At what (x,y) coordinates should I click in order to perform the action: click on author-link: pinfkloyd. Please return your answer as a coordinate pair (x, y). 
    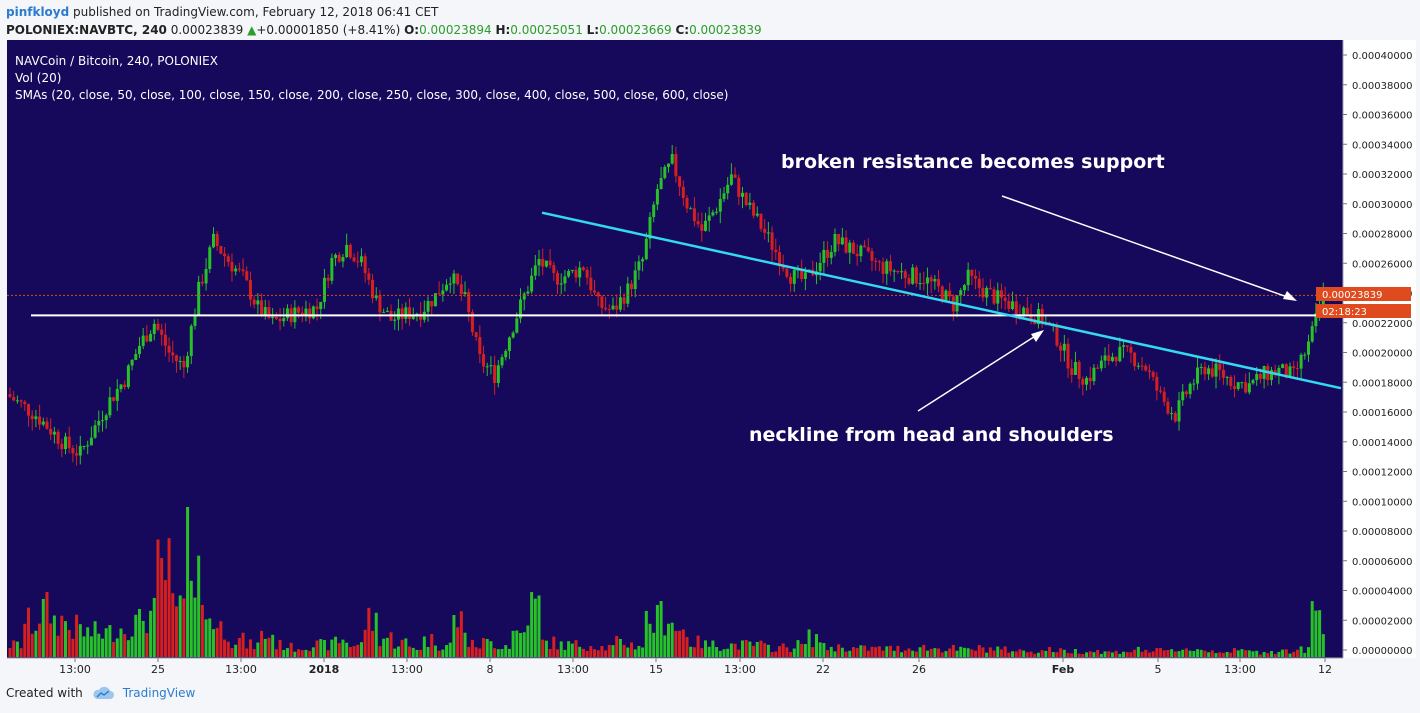
    Looking at the image, I should click on (38, 12).